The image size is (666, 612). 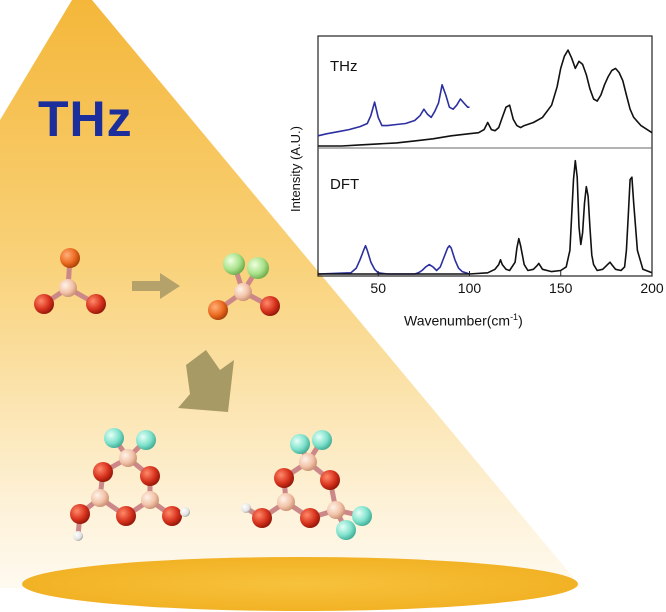 What do you see at coordinates (70, 281) in the screenshot?
I see `molecule-bo3` at bounding box center [70, 281].